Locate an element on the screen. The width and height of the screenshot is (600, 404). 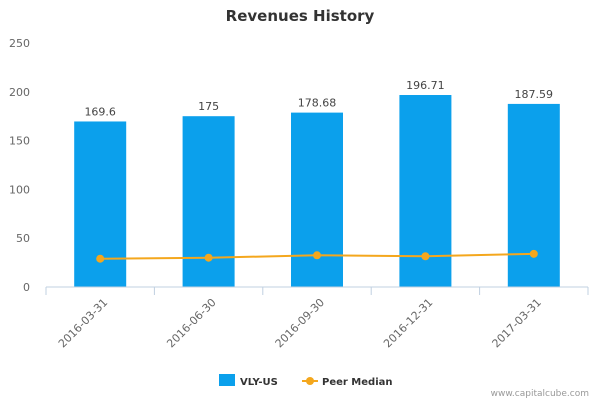
legend-marker-peer-median is located at coordinates (310, 381).